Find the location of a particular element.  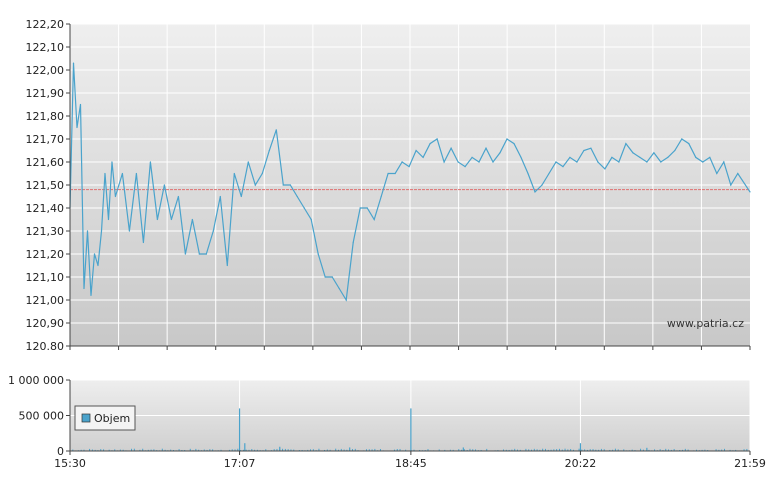

price-y-tick-label: 121,50 is located at coordinates (45, 185).